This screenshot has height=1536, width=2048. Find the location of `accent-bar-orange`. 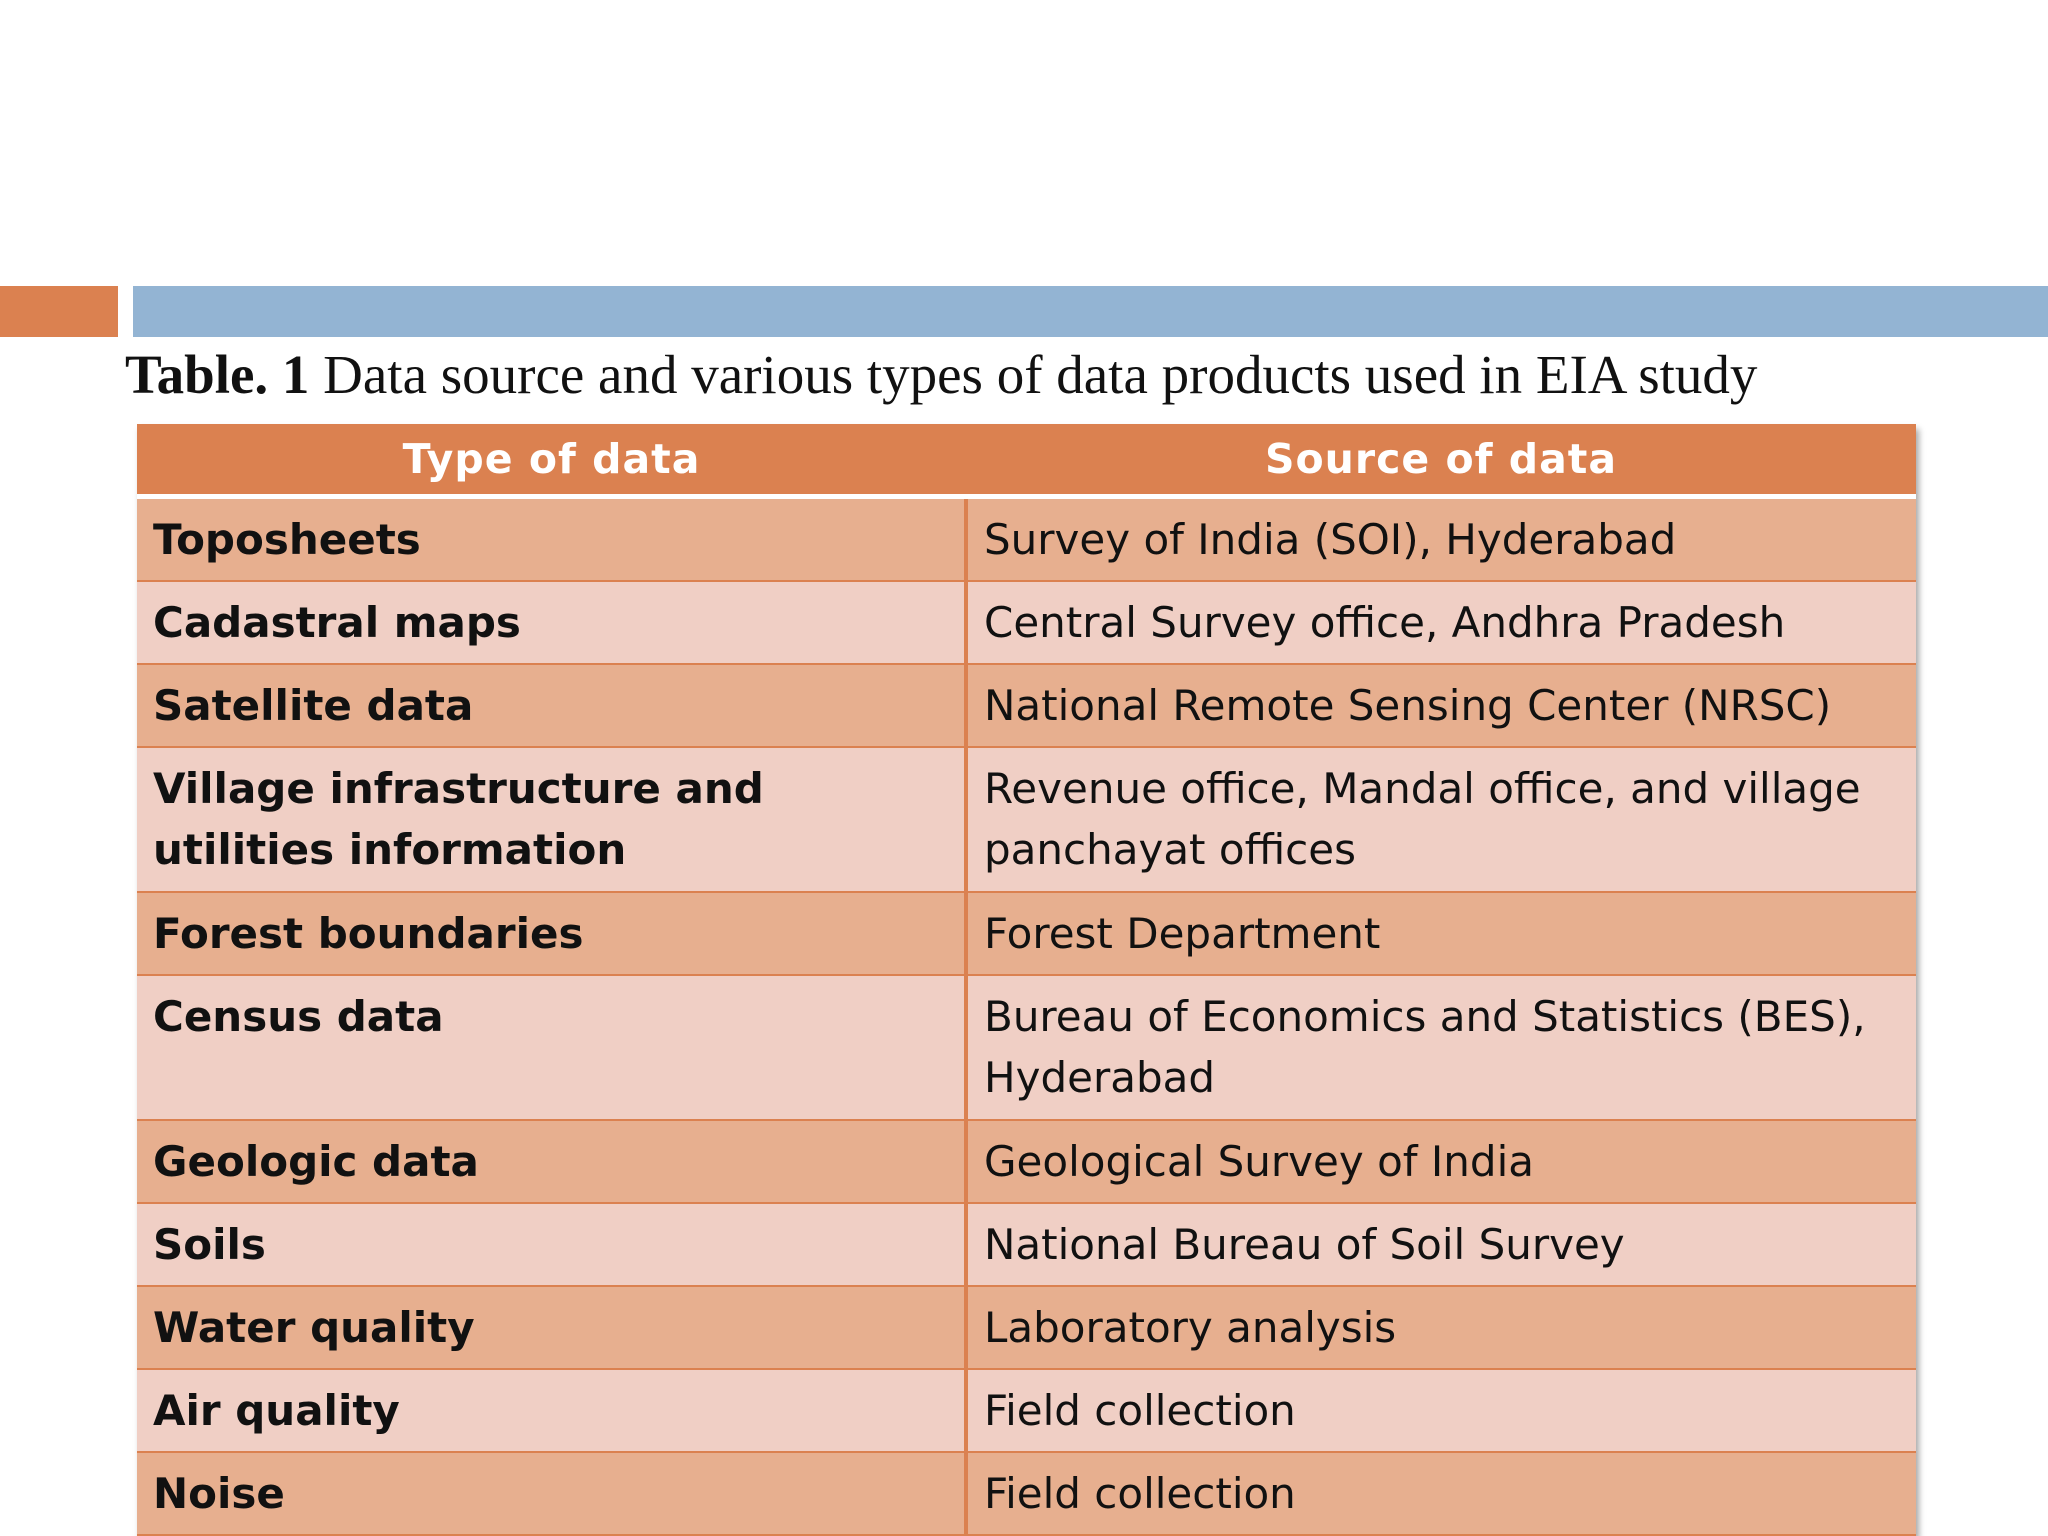

accent-bar-orange is located at coordinates (59, 311).